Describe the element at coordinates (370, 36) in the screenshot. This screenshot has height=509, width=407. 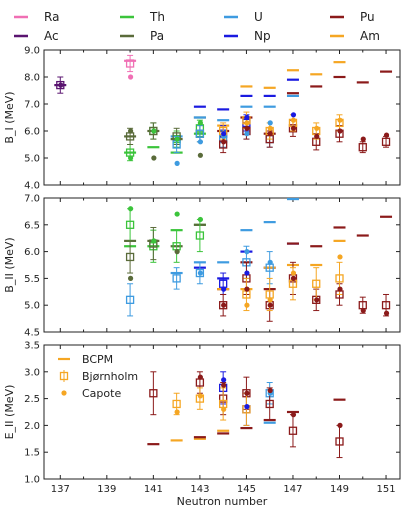
I see `legend-label-am: Am` at that location.